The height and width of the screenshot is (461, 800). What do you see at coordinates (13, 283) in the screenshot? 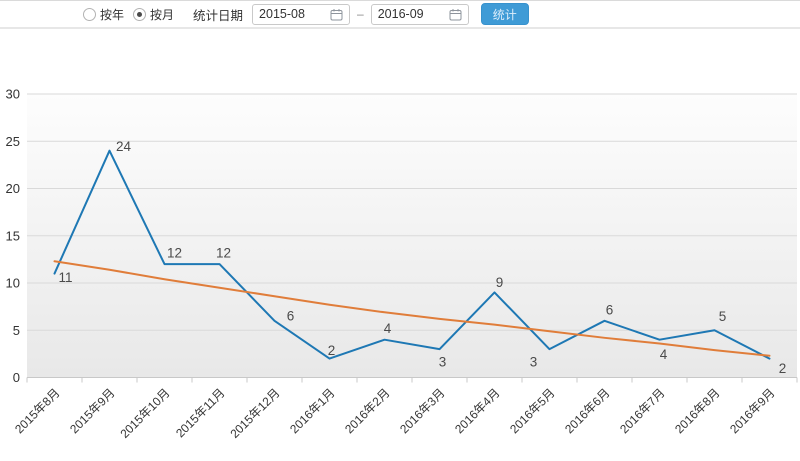
I see `y-axis-label: 10` at bounding box center [13, 283].